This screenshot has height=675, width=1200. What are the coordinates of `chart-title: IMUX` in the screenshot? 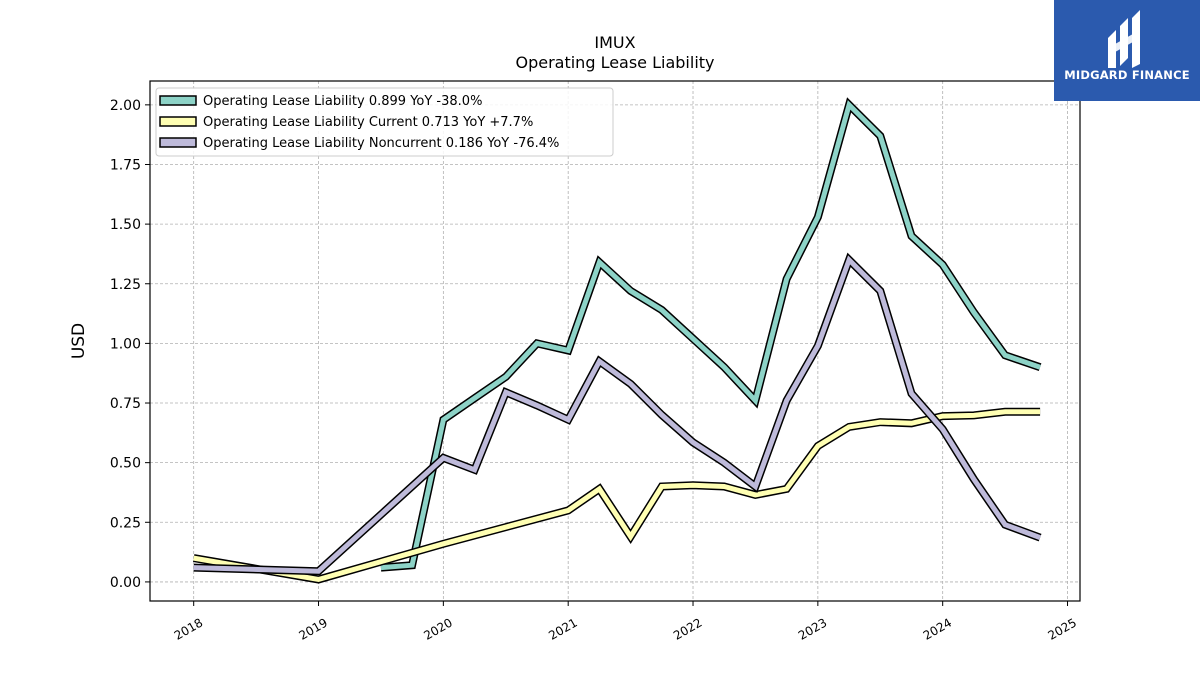 It's located at (614, 42).